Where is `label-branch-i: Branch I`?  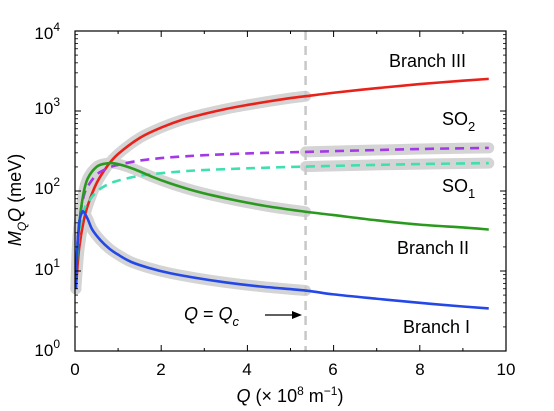
label-branch-i: Branch I is located at coordinates (436, 327).